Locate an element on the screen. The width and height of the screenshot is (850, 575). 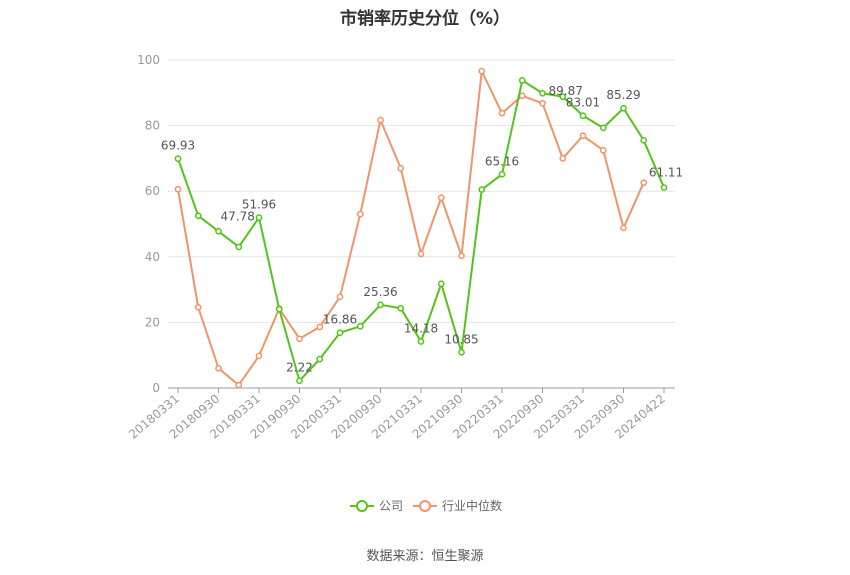
y-tick-label: 80 is located at coordinates (152, 126).